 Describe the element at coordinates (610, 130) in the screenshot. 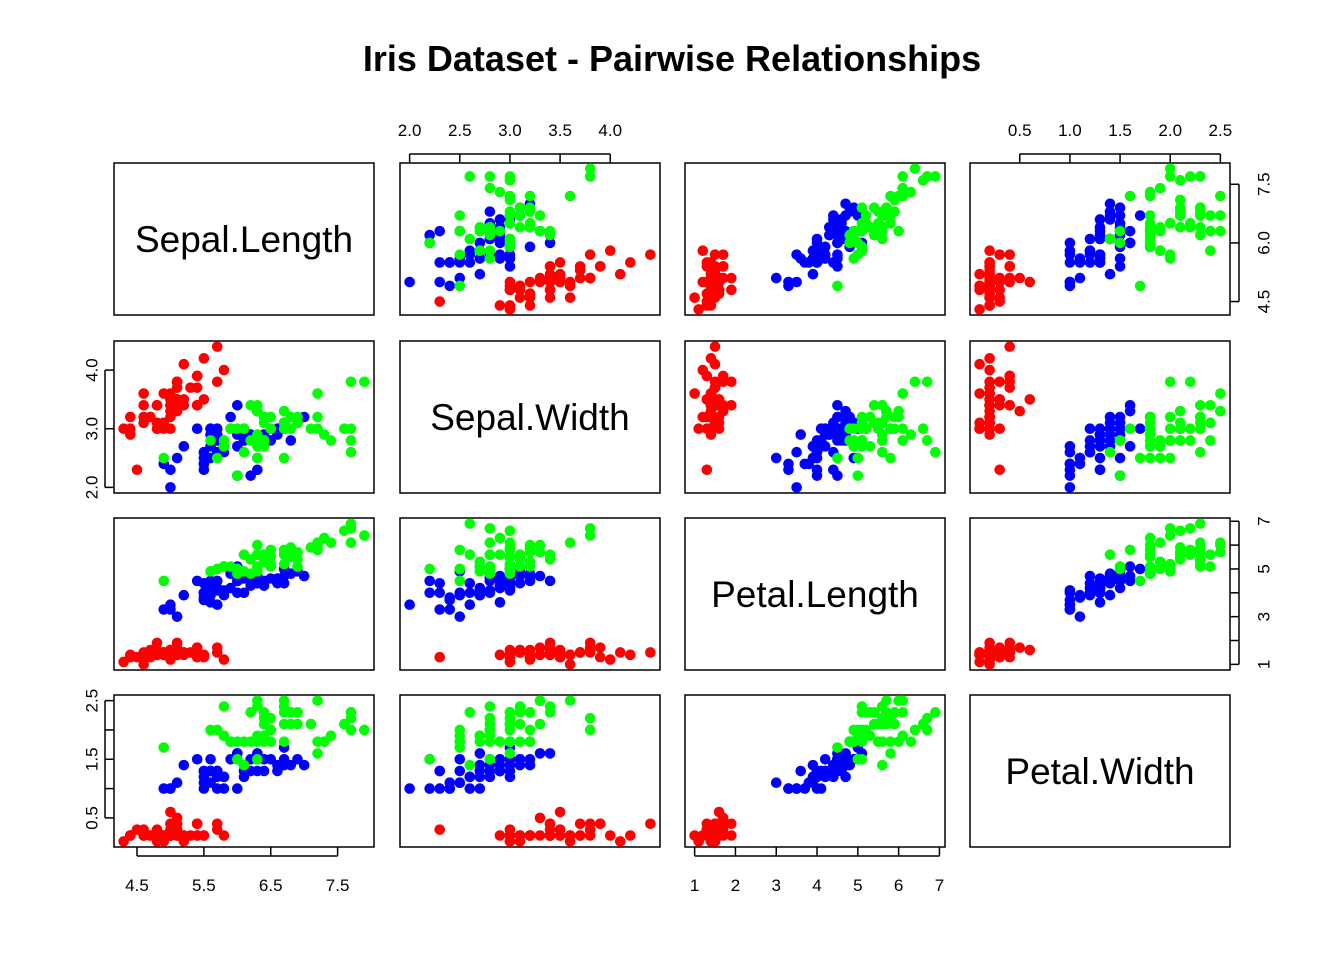

I see `tick-label-sepal-width: 4.0` at that location.